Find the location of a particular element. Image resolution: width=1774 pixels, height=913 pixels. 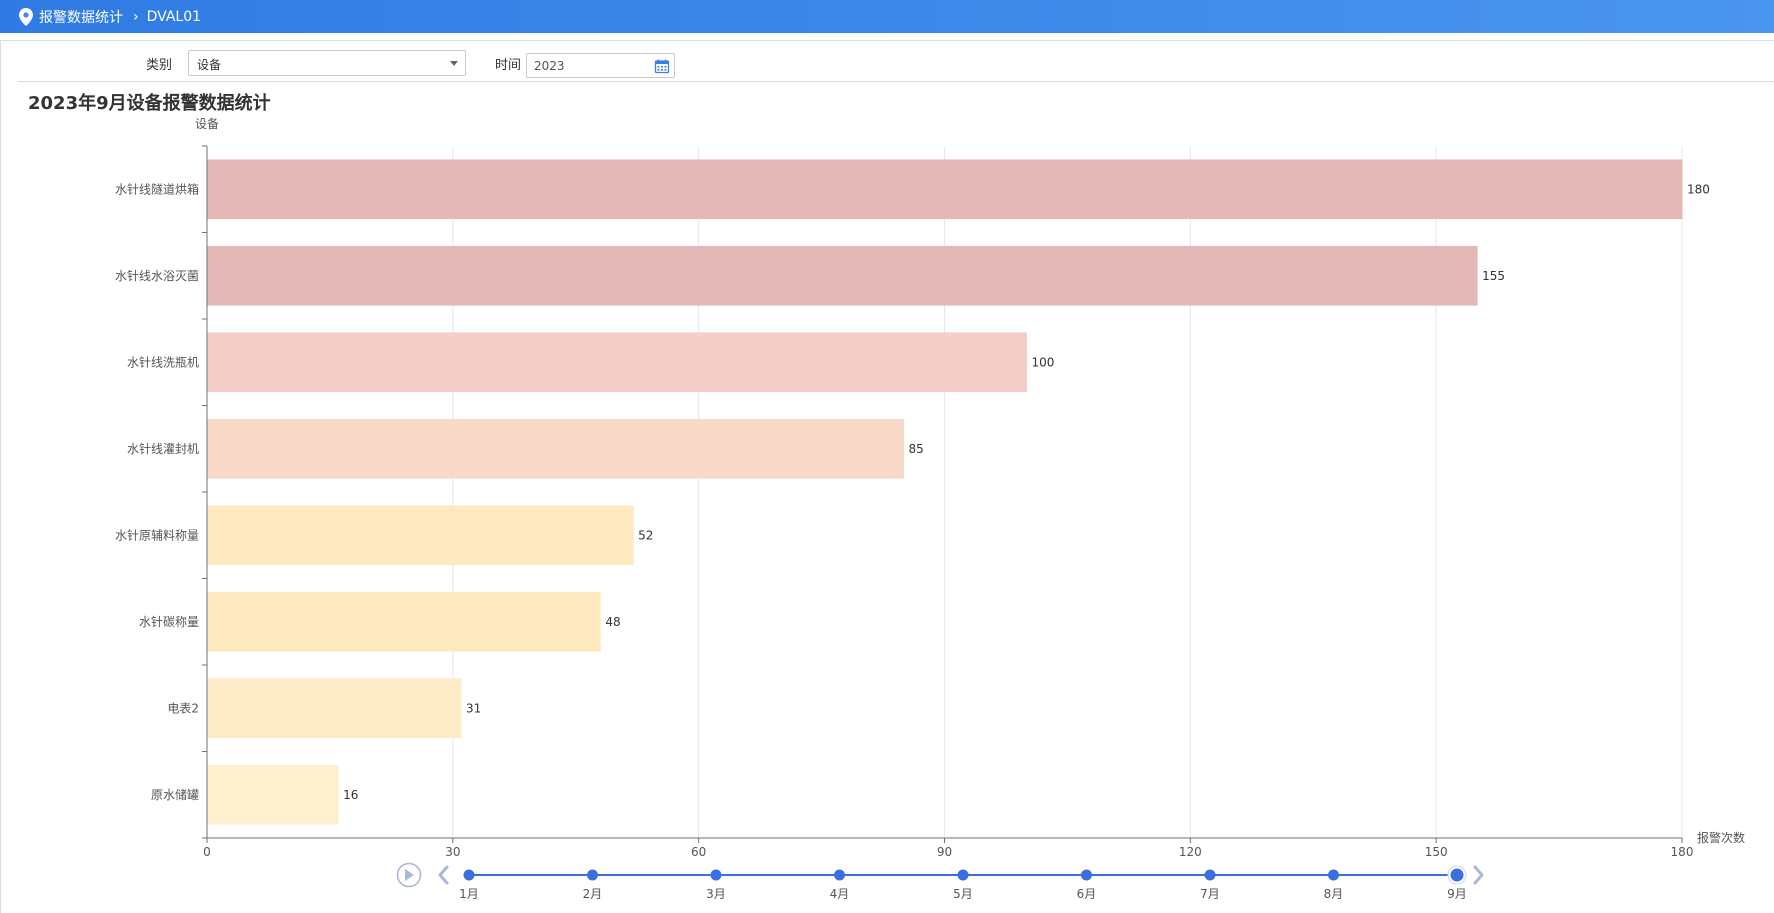

timeline-month-label: 9月 is located at coordinates (1457, 894).